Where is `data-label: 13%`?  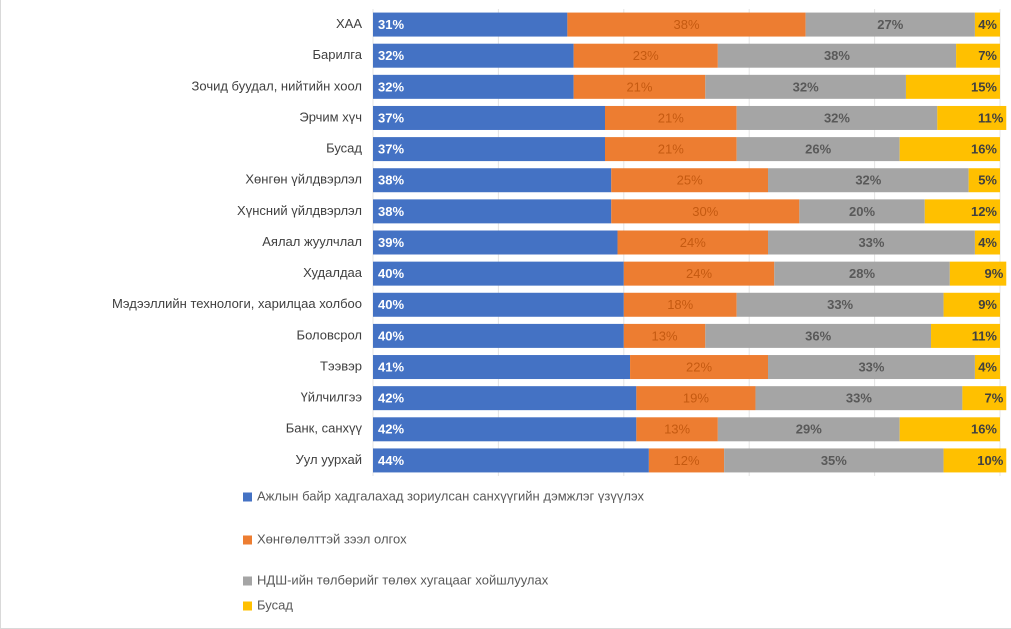 data-label: 13% is located at coordinates (665, 335).